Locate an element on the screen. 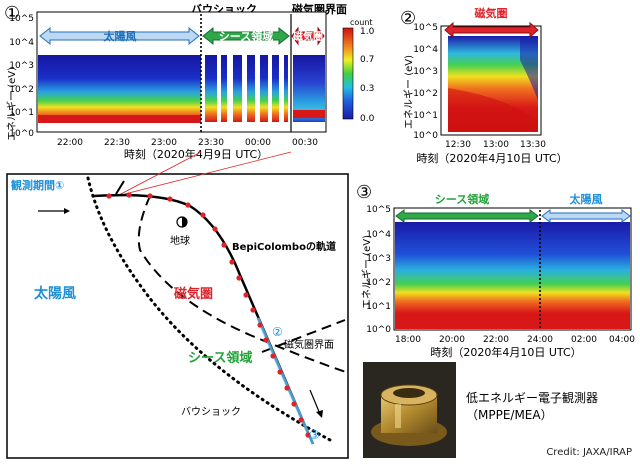  panel-3-sheath-label: シース領域 is located at coordinates (462, 199).